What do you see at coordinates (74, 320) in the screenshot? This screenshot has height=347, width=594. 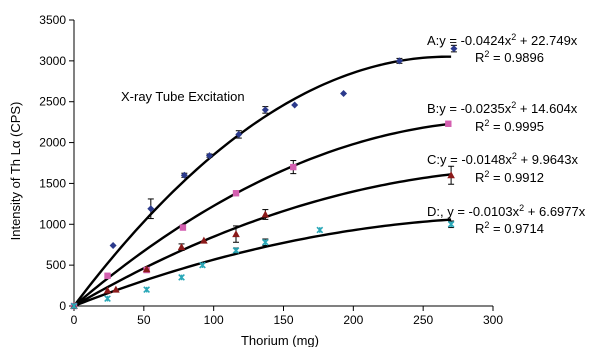 I see `x-tick-label: 0` at bounding box center [74, 320].